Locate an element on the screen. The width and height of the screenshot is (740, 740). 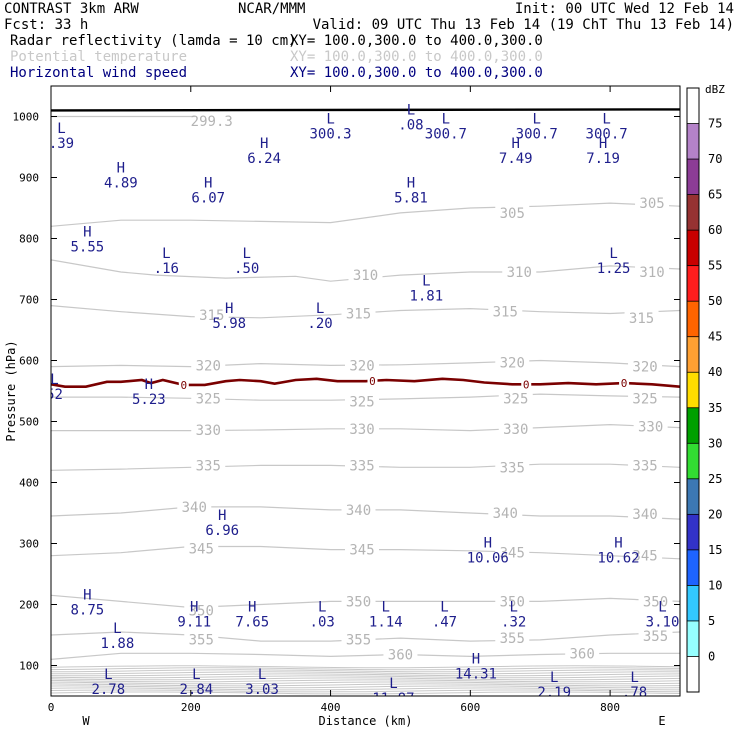
wind-extremum-value: 11.87 is located at coordinates (393, 699).